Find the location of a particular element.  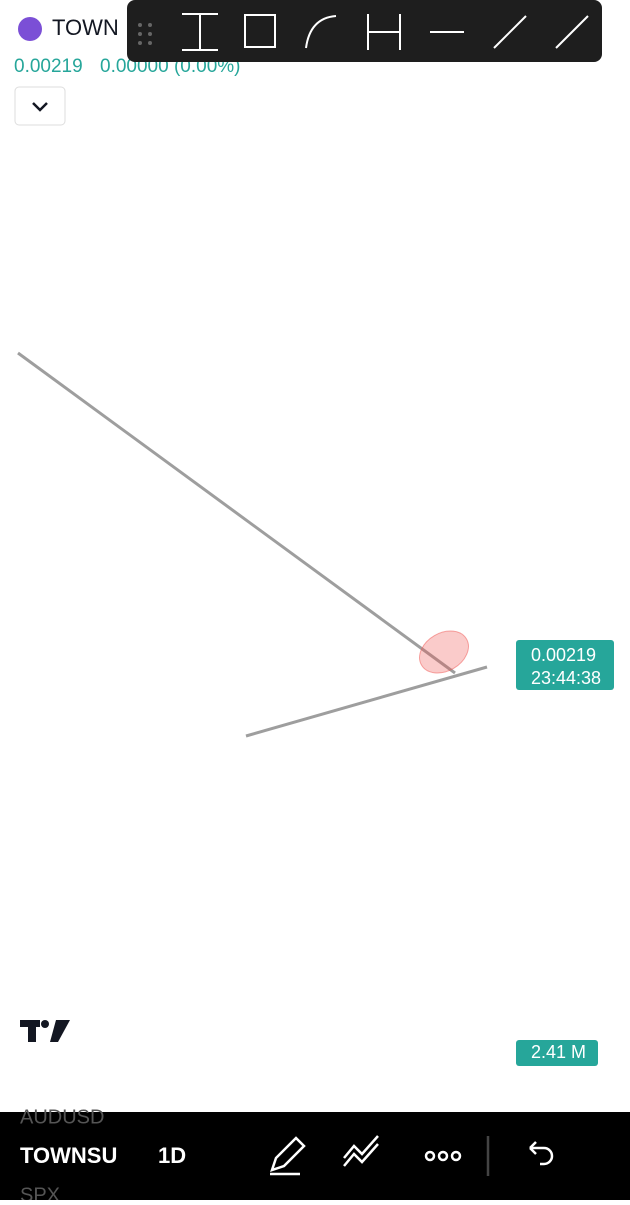

drawing-toolbar is located at coordinates (364, 31).